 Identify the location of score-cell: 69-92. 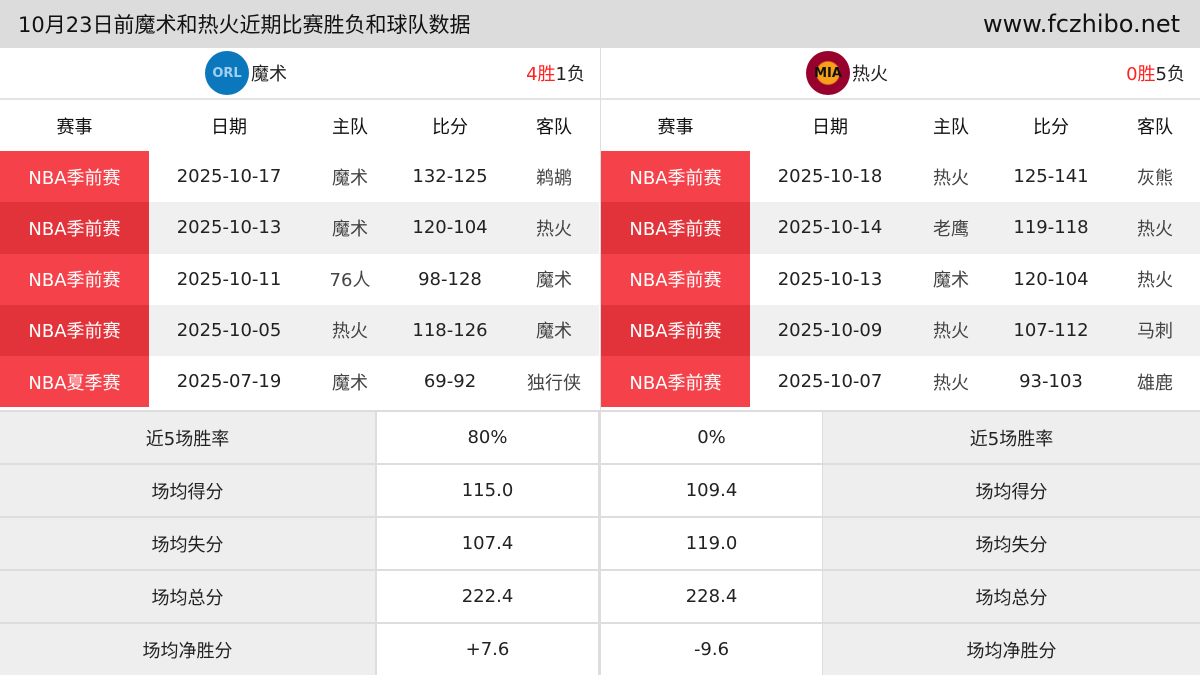
(450, 382).